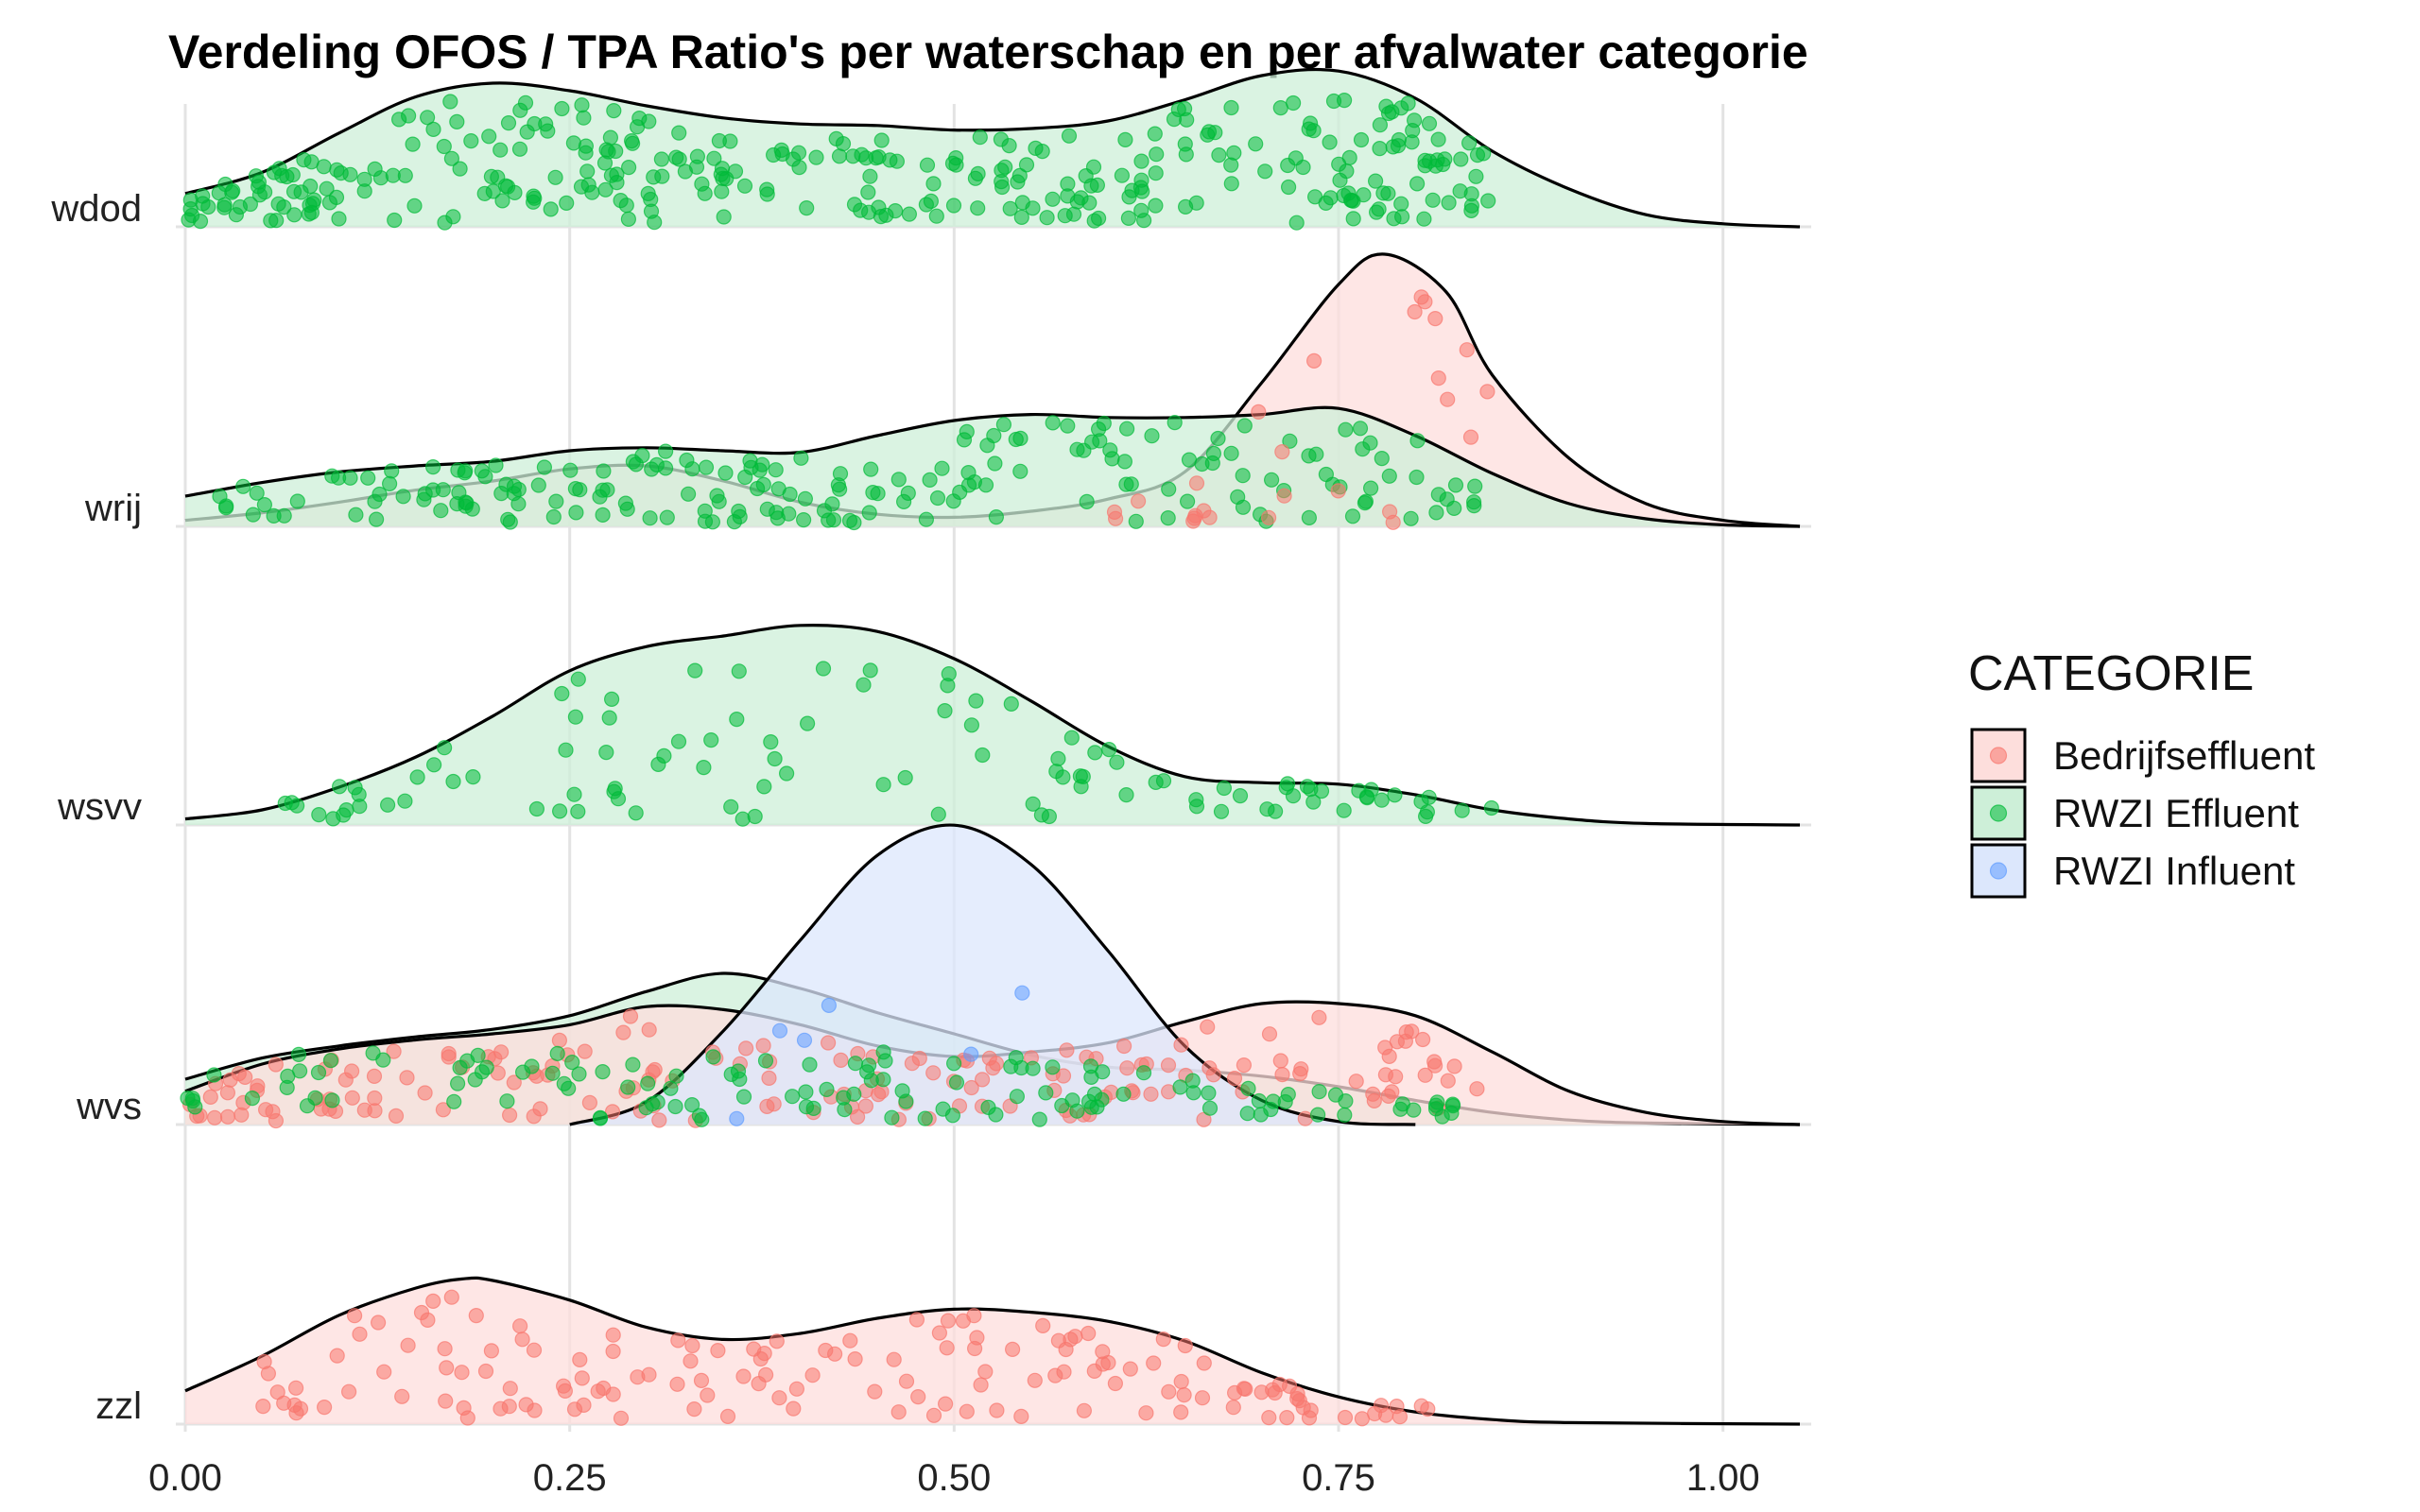  Describe the element at coordinates (992, 148) in the screenshot. I see `ridge-line-wdod-rwzi-effluent` at that location.